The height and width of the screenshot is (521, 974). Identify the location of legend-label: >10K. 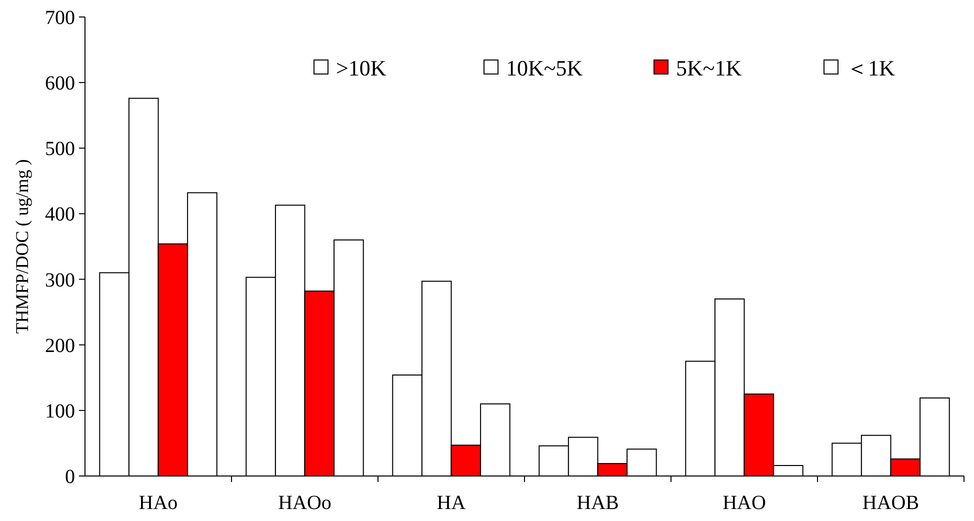
(361, 68).